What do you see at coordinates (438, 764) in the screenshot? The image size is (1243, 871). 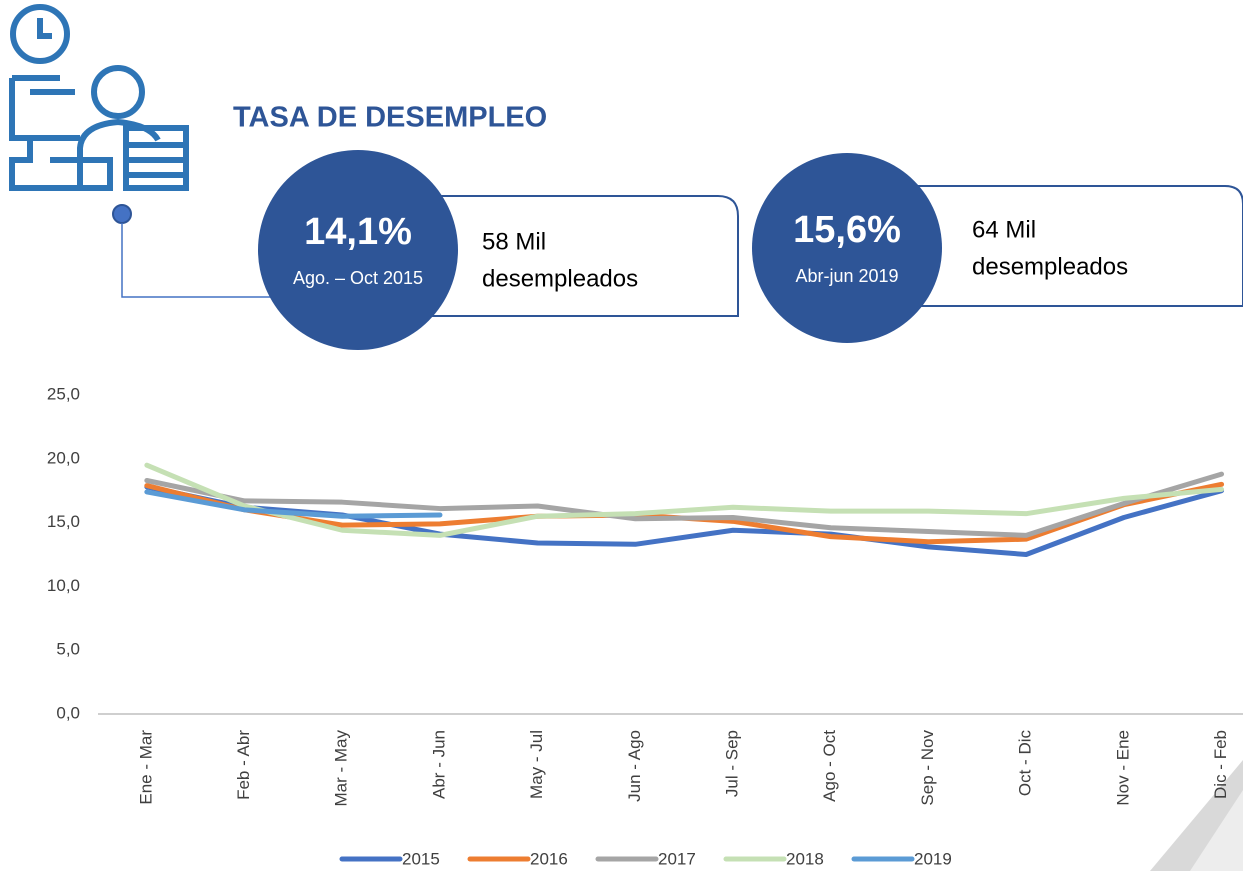 I see `x-tick-label: Abr - Jun` at bounding box center [438, 764].